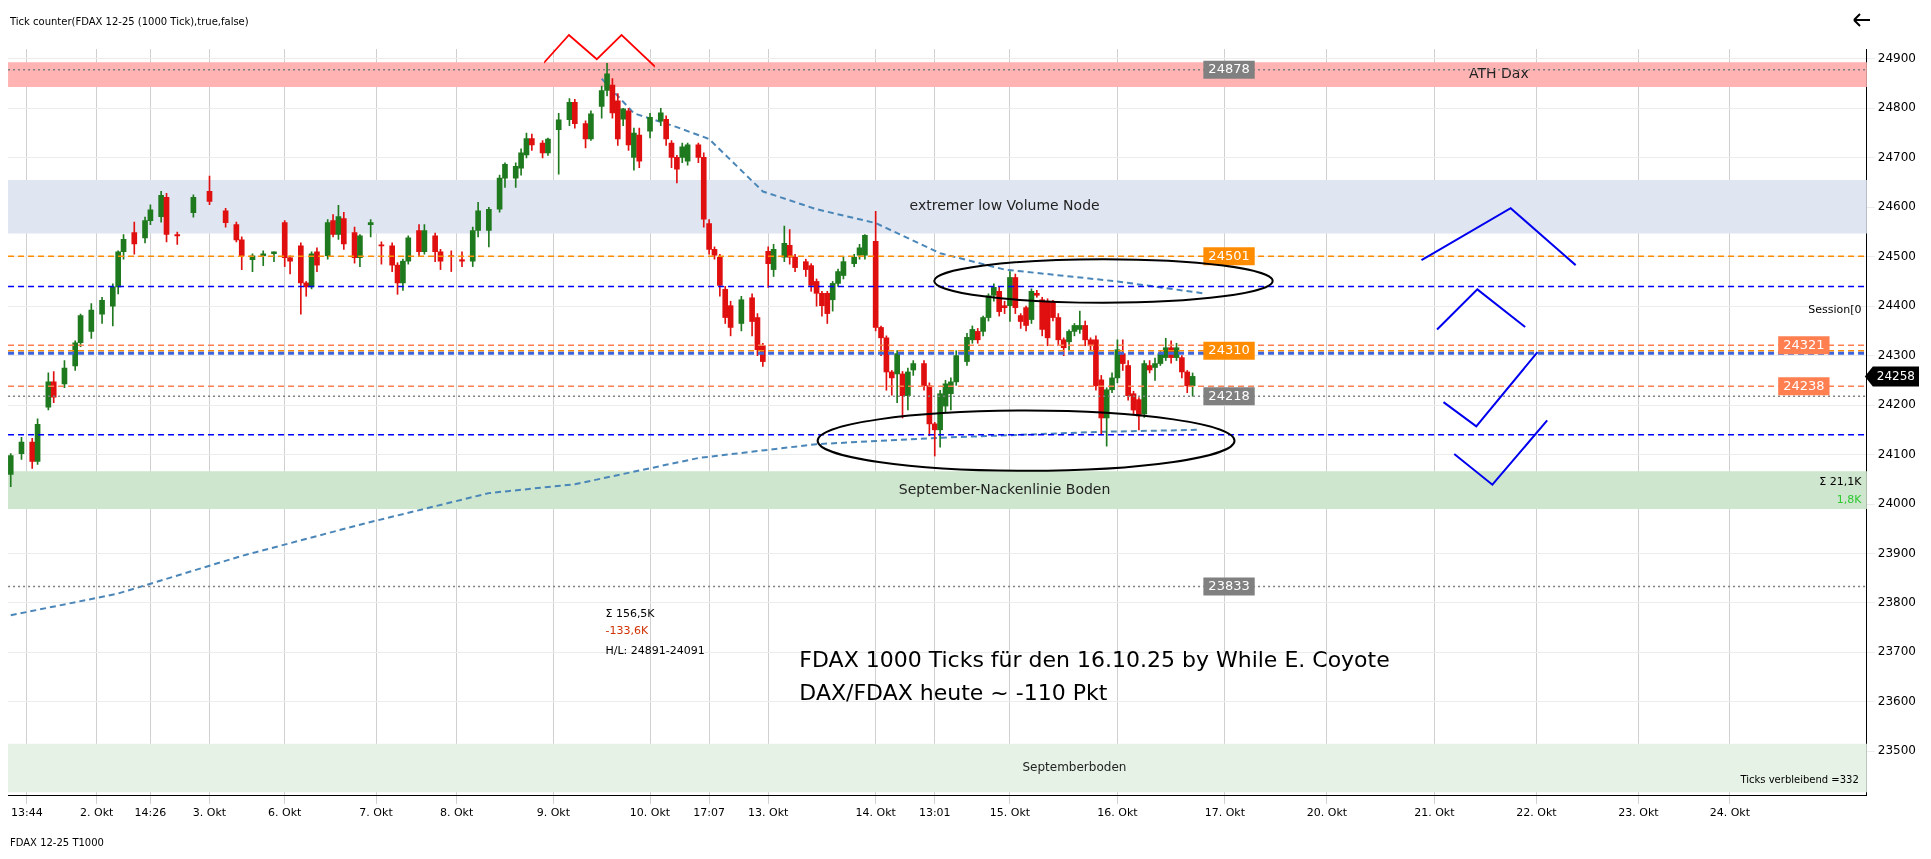  I want to click on text: 24258, so click(1896, 375).